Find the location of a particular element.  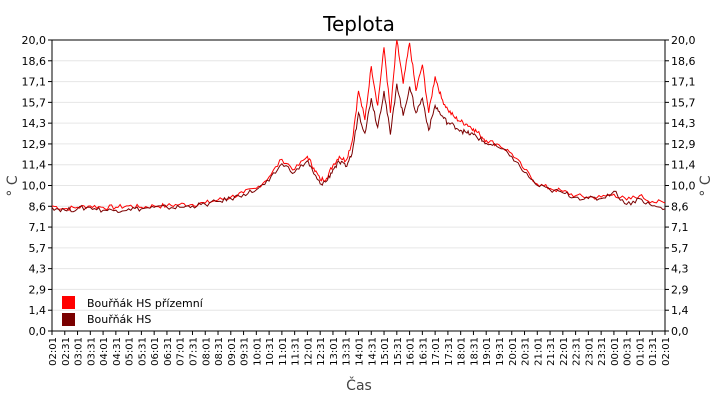

y-tick-label-right: 11,4 is located at coordinates (683, 165).